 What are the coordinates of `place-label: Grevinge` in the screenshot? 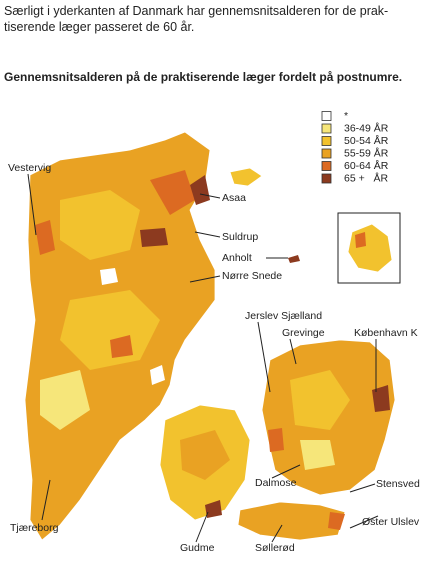 It's located at (303, 333).